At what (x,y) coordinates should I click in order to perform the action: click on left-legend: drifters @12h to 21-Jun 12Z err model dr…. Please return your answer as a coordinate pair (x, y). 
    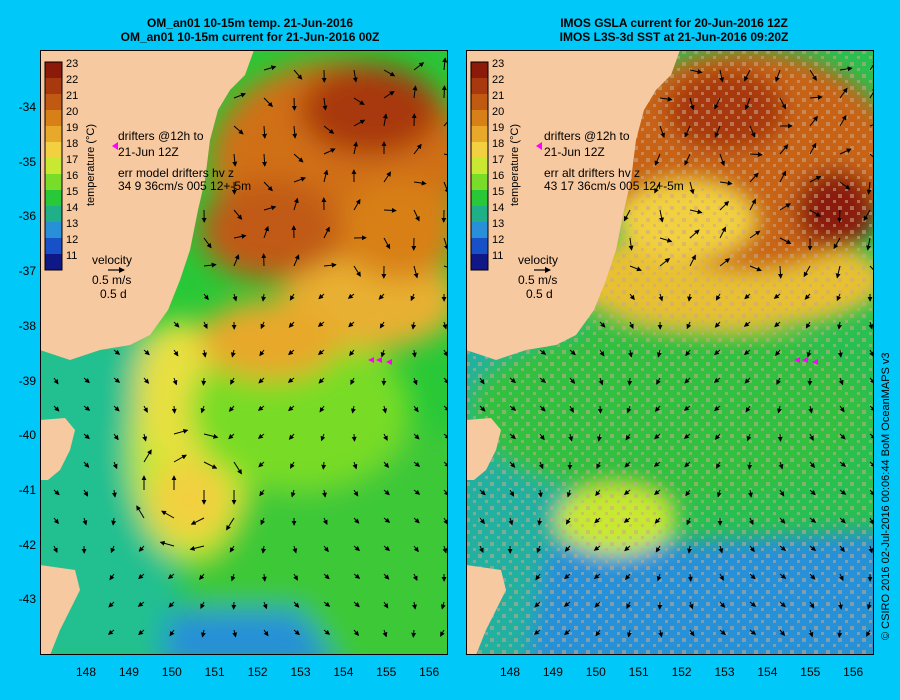
    Looking at the image, I should click on (171, 215).